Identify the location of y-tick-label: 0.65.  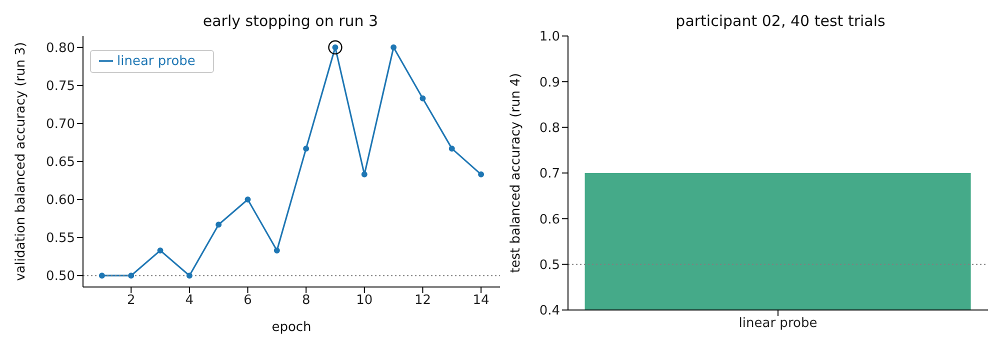
(60, 162).